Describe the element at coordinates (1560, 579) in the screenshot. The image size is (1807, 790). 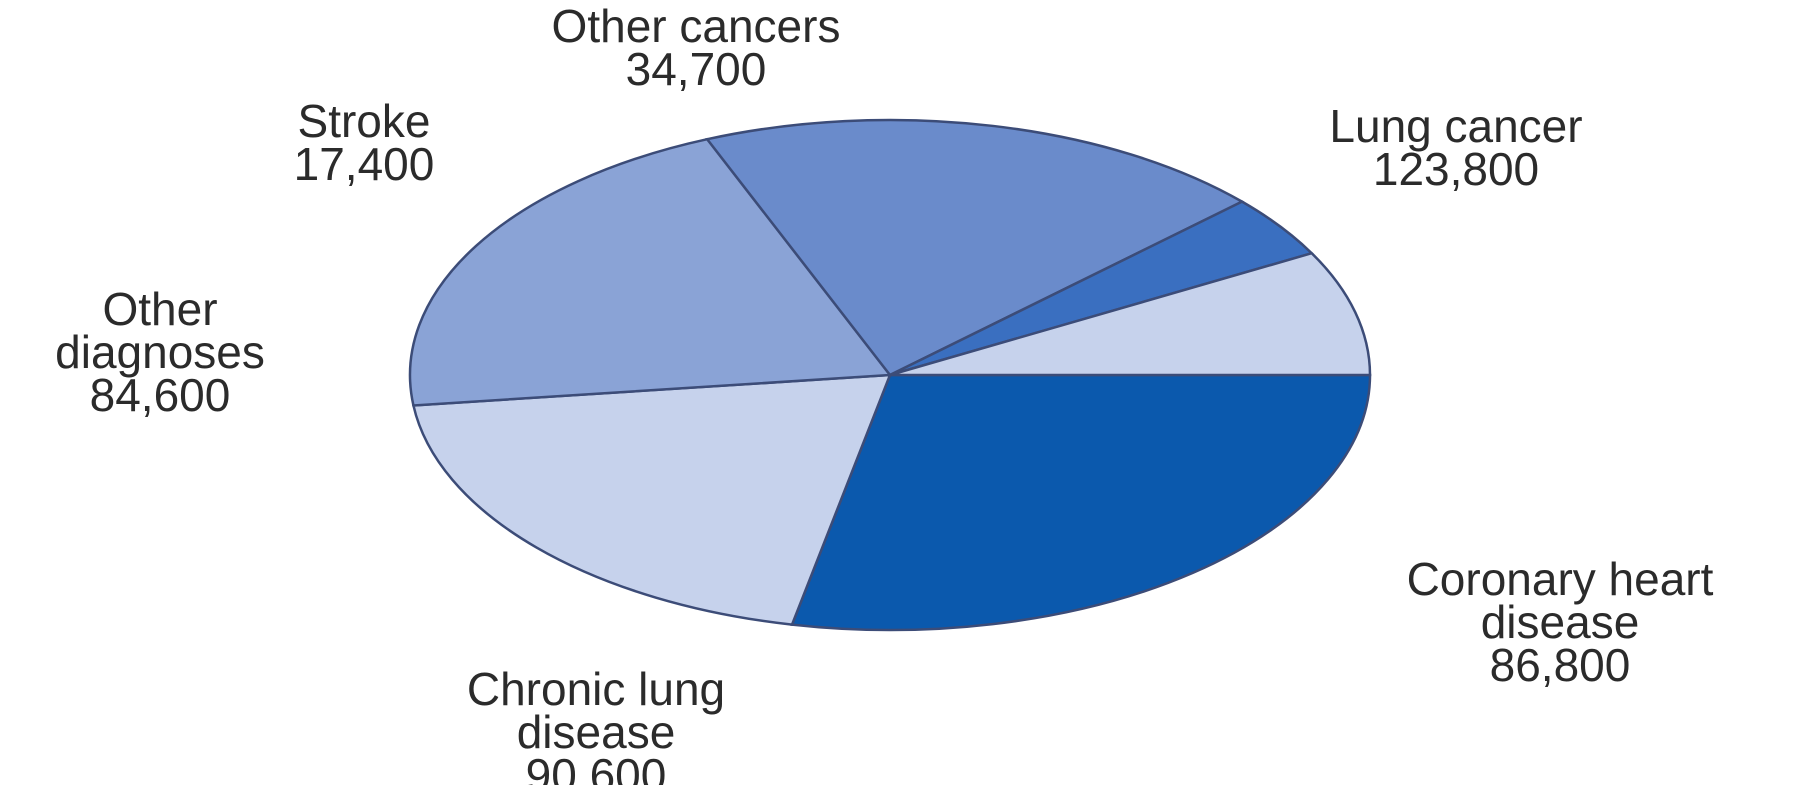
I see `slice-name-coronary-heart-disease: Coronary heart` at that location.